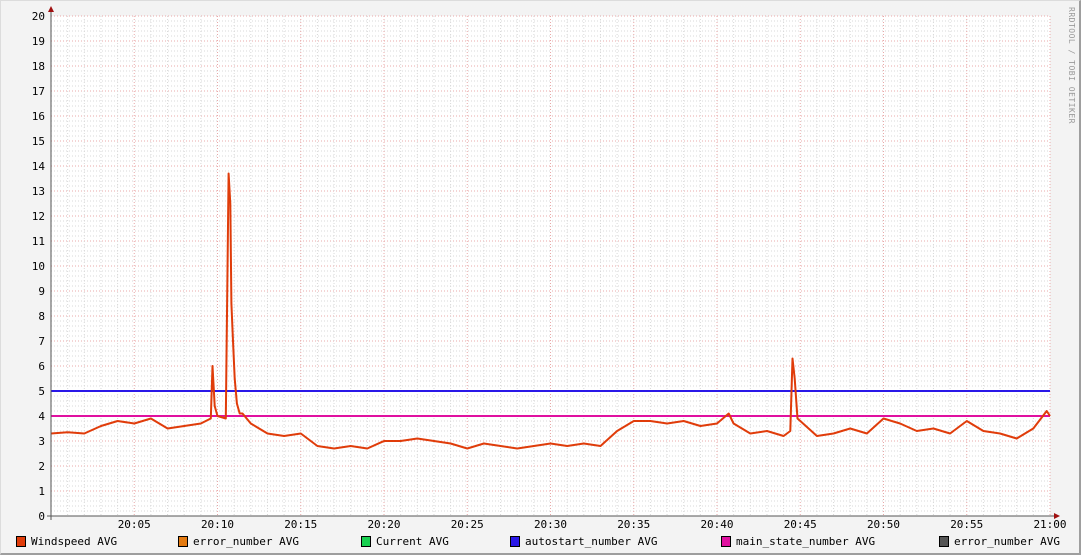  I want to click on x-tick-label: 20:55, so click(966, 524).